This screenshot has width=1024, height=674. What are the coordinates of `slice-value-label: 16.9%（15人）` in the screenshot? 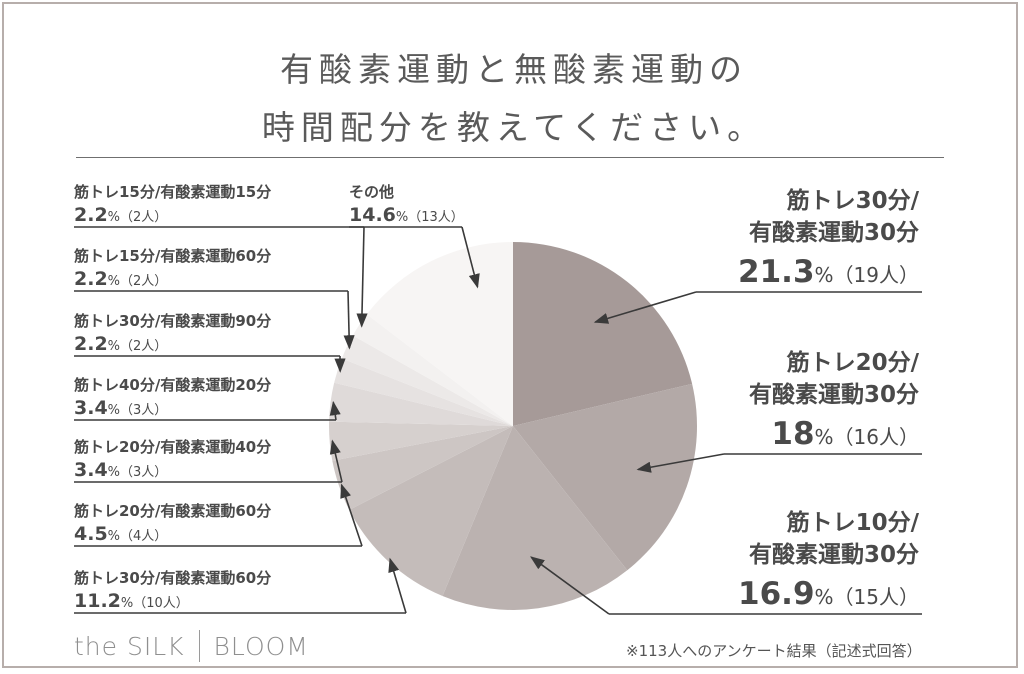 It's located at (828, 594).